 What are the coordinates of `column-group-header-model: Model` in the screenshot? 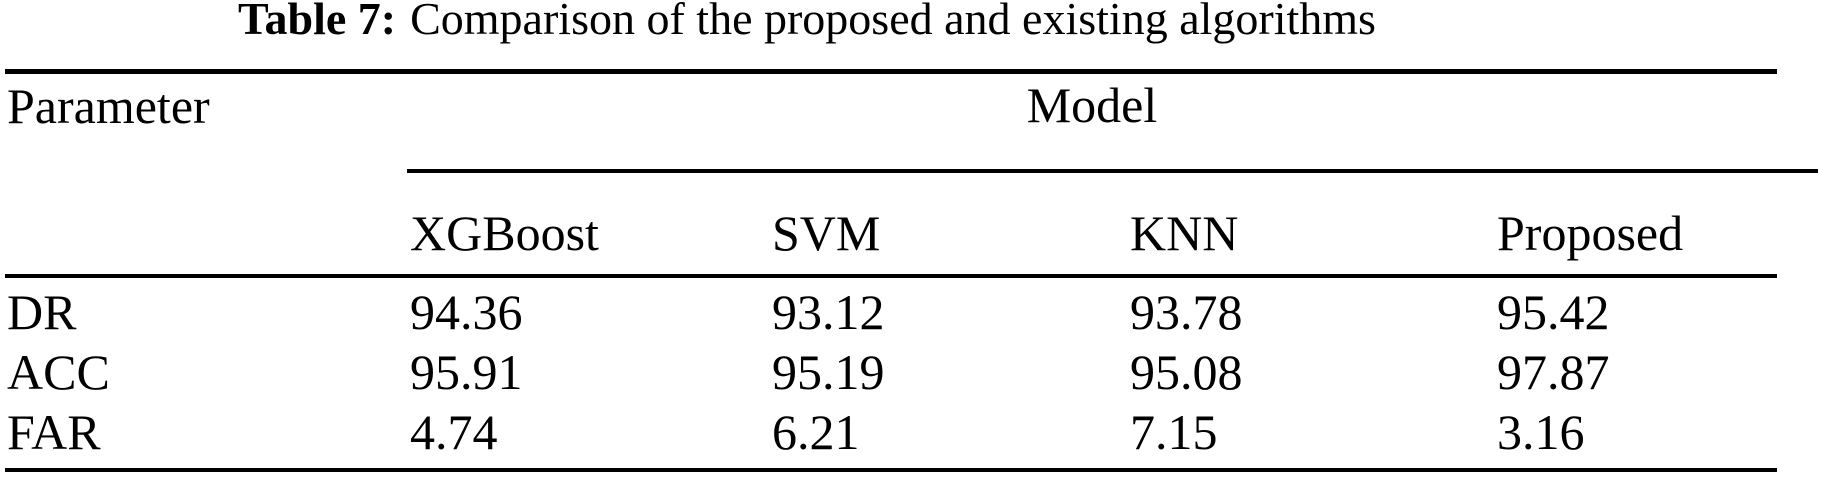 It's located at (1092, 105).